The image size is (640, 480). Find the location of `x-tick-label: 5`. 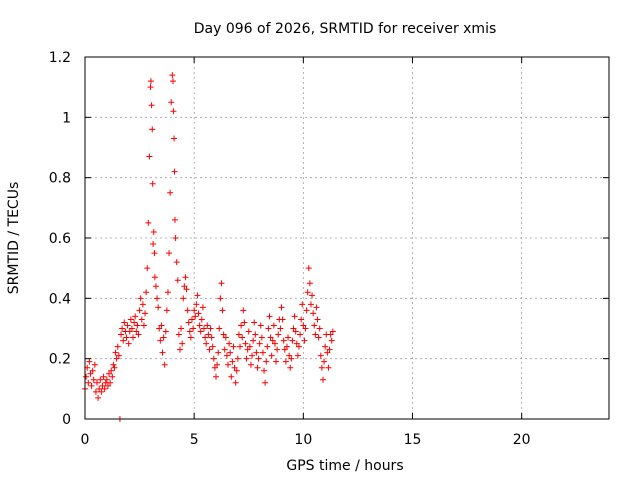

x-tick-label: 5 is located at coordinates (194, 440).